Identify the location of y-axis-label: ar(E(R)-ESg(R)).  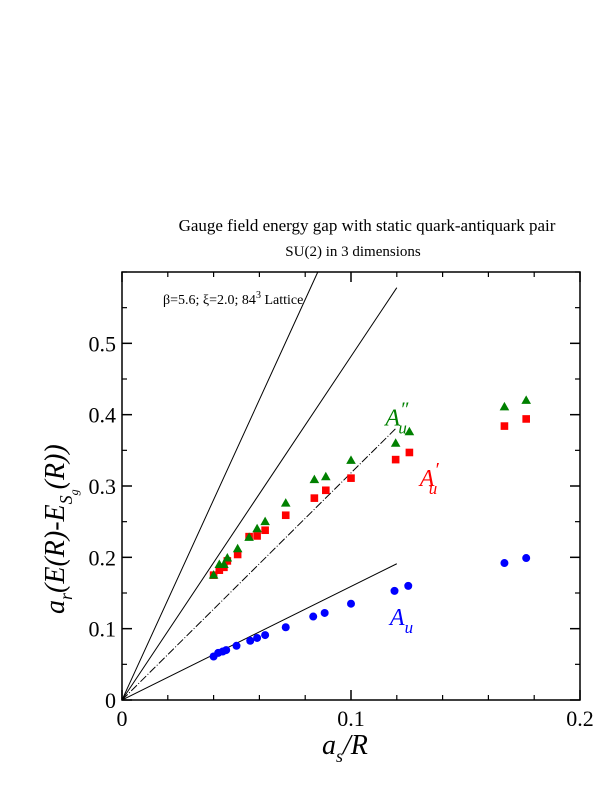
(60, 529).